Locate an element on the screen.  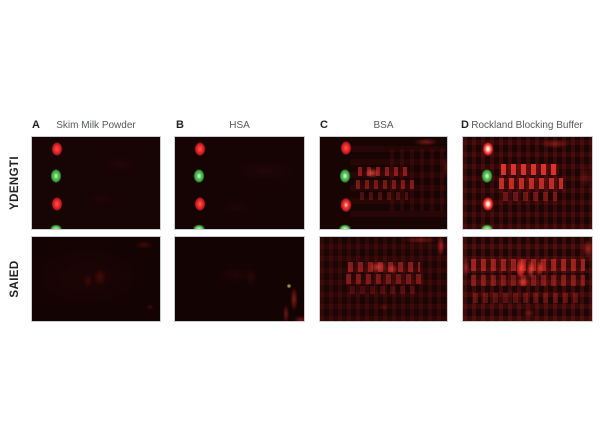
panel-title-skim-milk-powder: Skim Milk Powder is located at coordinates (96, 125).